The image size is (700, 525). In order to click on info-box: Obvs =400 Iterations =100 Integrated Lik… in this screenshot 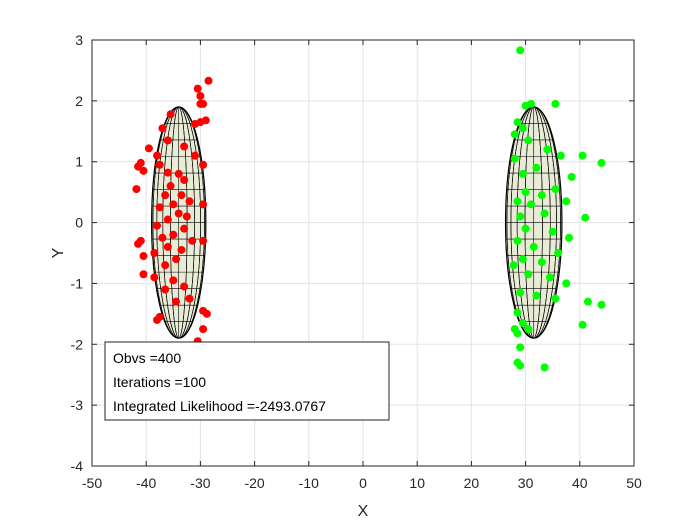, I will do `click(247, 381)`.